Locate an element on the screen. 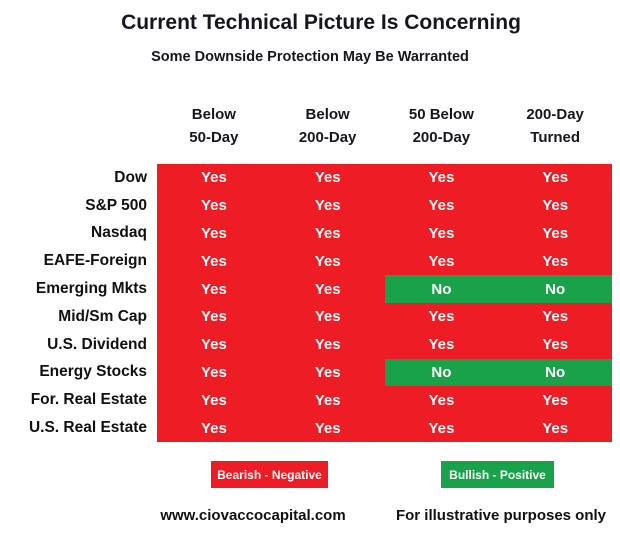 This screenshot has width=620, height=543. column-header: Below 200-Day is located at coordinates (328, 126).